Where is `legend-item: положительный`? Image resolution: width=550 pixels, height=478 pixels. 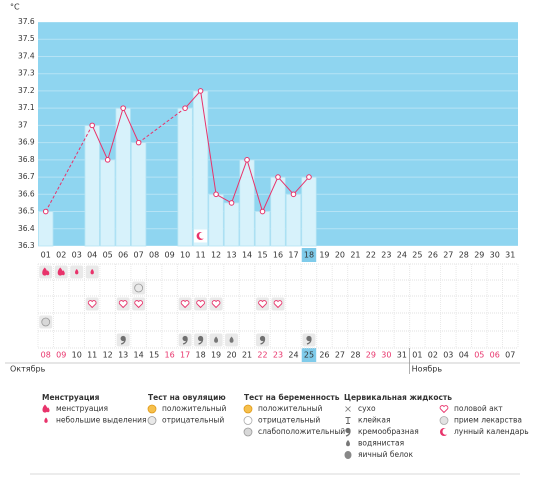
legend-item: положительный is located at coordinates (187, 409).